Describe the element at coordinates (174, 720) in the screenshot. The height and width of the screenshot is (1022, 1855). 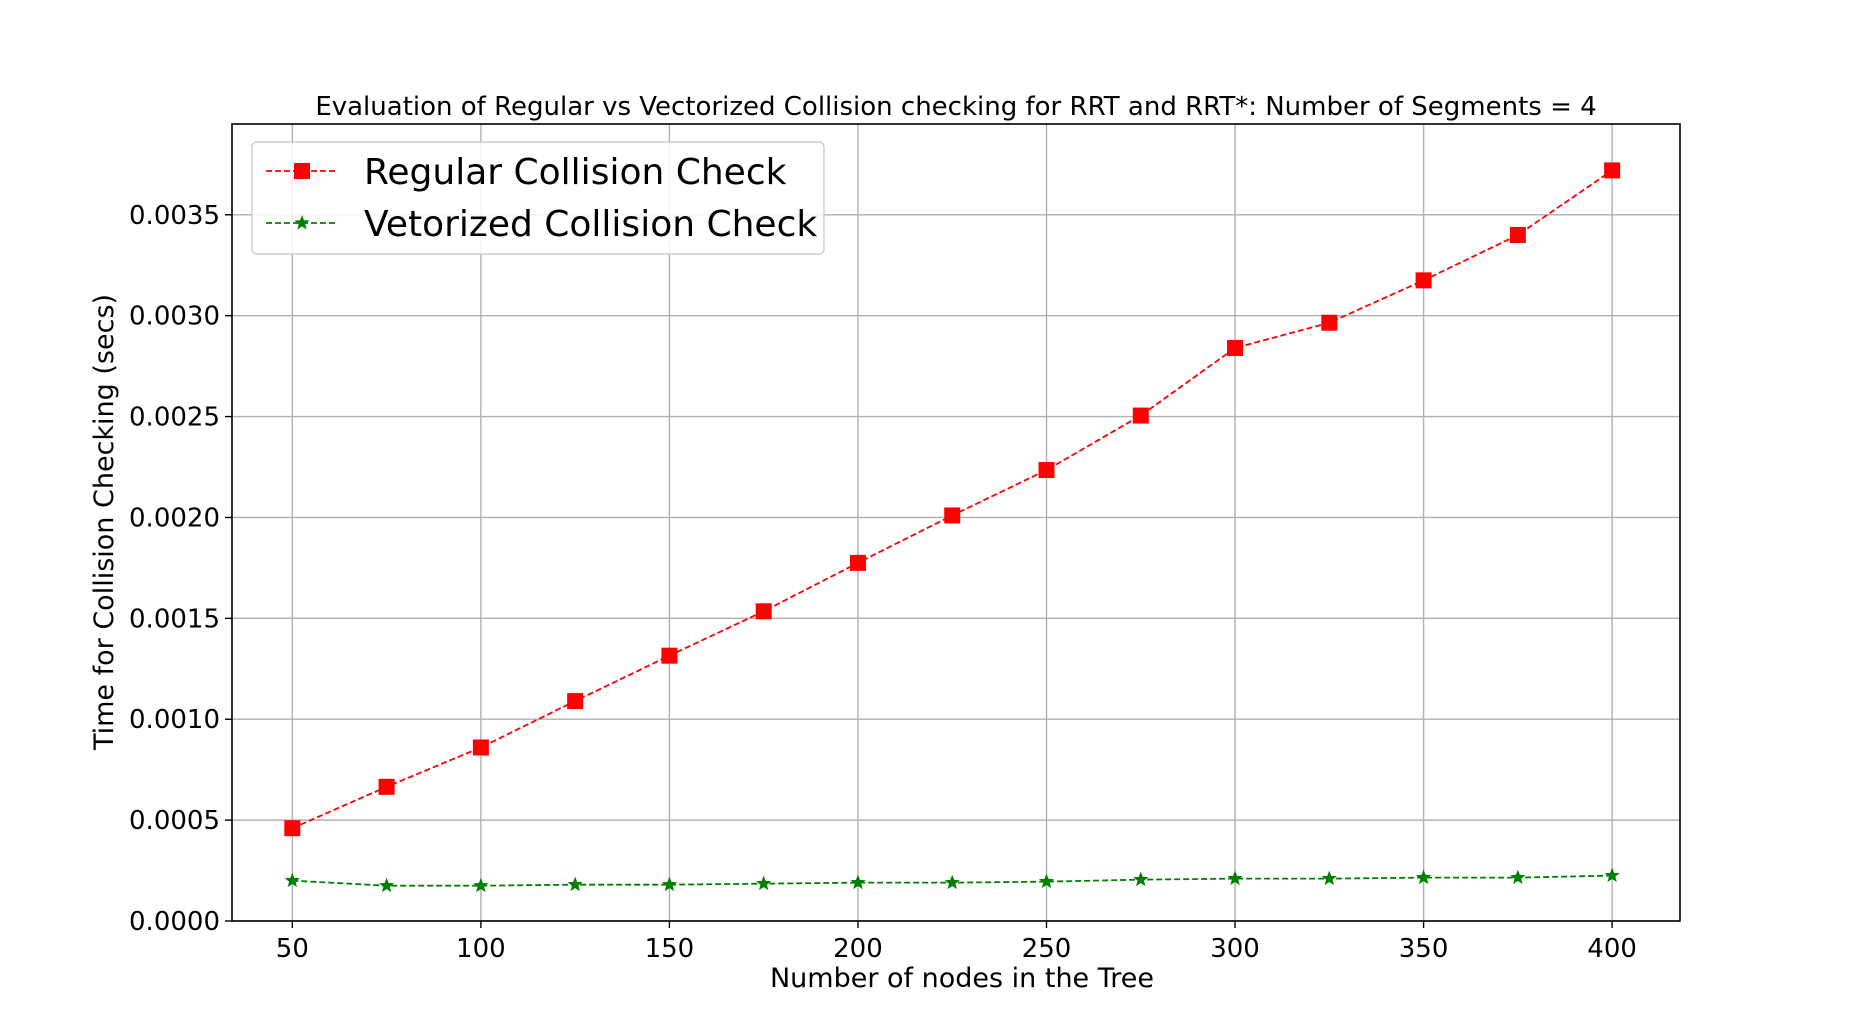
I see `y-tick-label: 0.0010` at that location.